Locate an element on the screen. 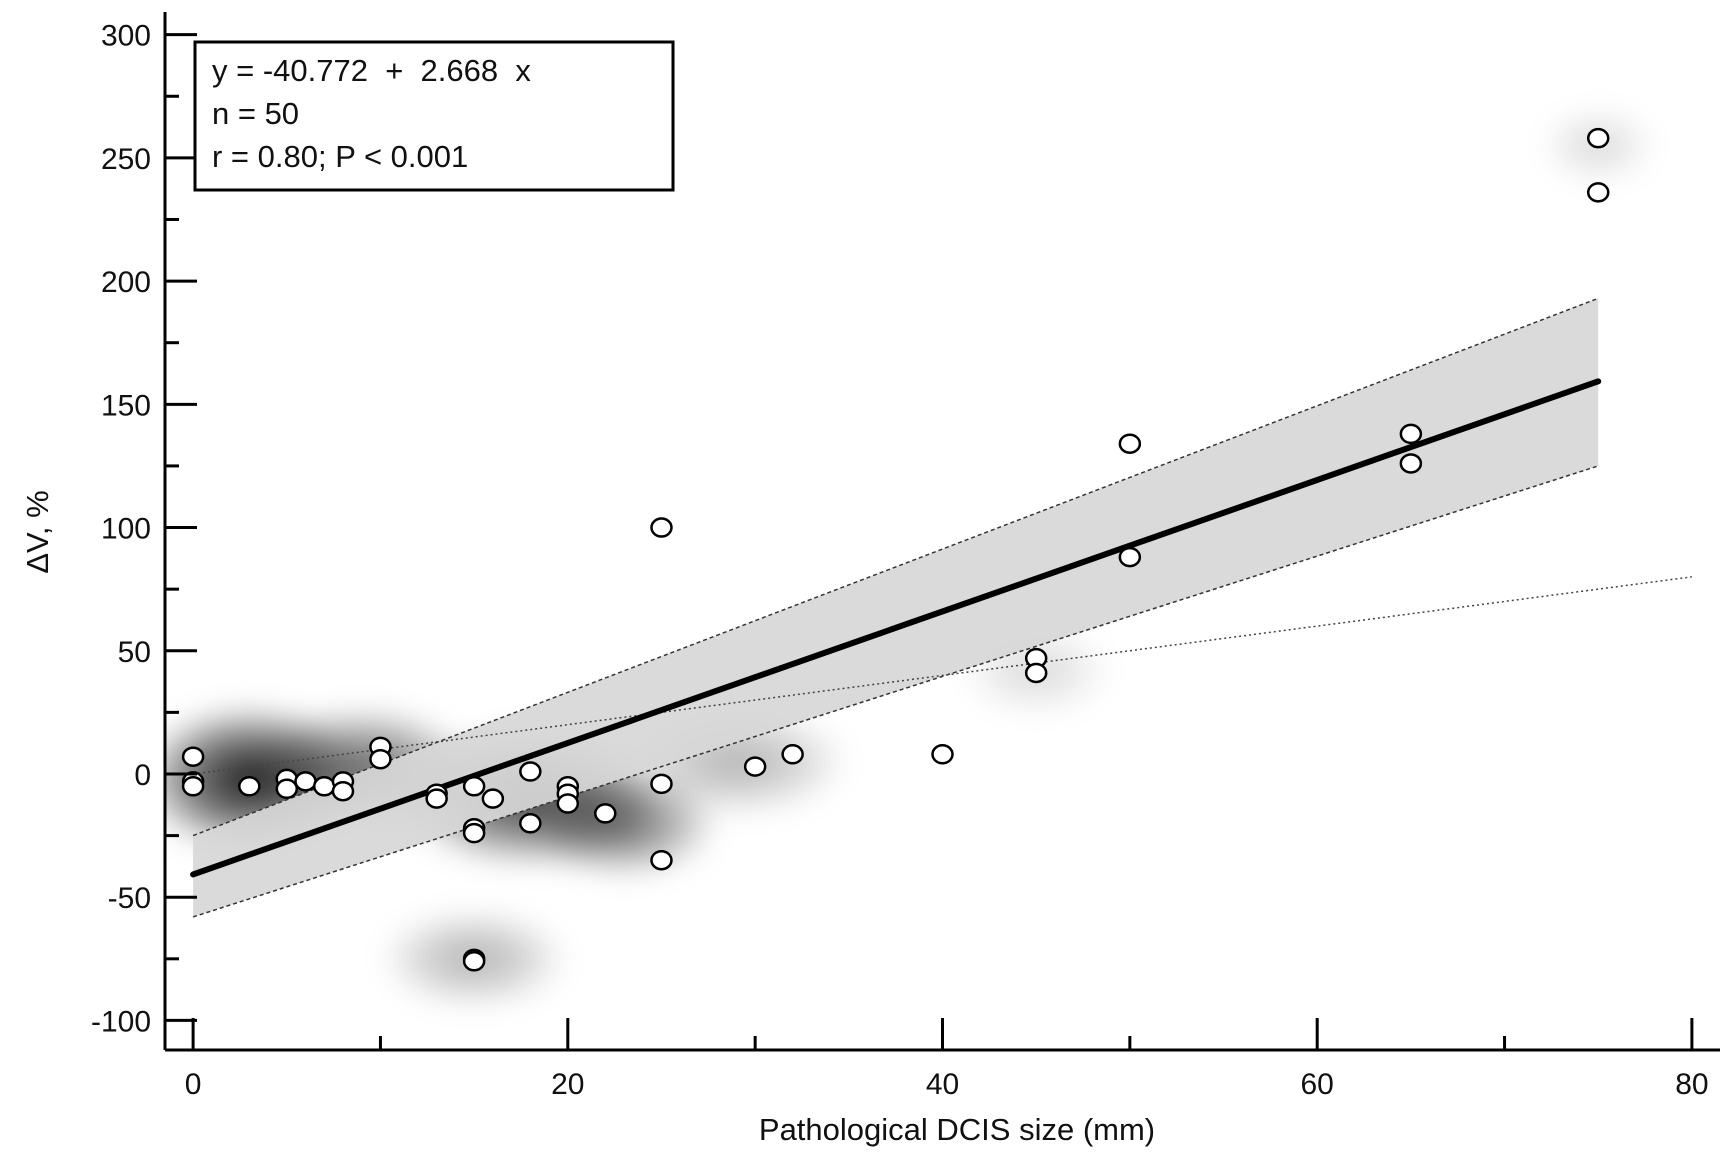 This screenshot has width=1728, height=1159. y-tick-label-3: 50 is located at coordinates (134, 652).